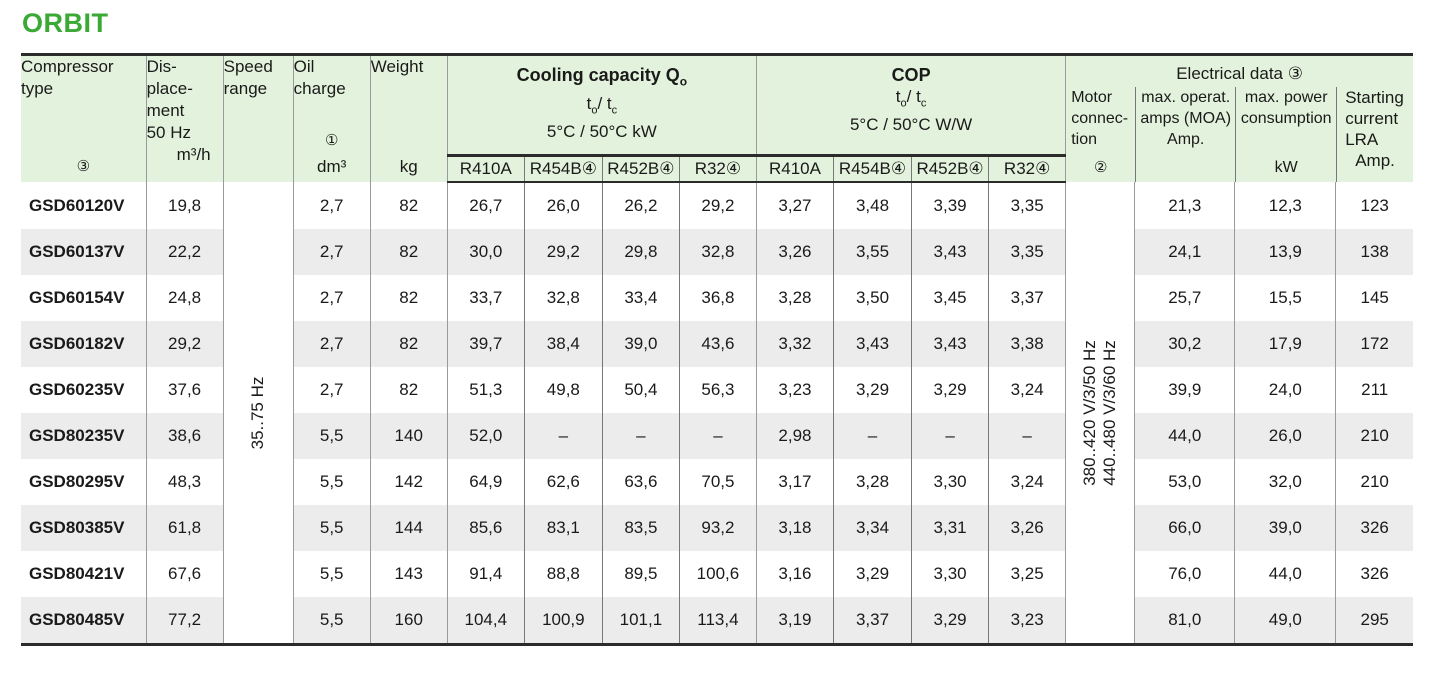 This screenshot has width=1452, height=678. What do you see at coordinates (717, 621) in the screenshot?
I see `cell-cooling-capacity: 113,4` at bounding box center [717, 621].